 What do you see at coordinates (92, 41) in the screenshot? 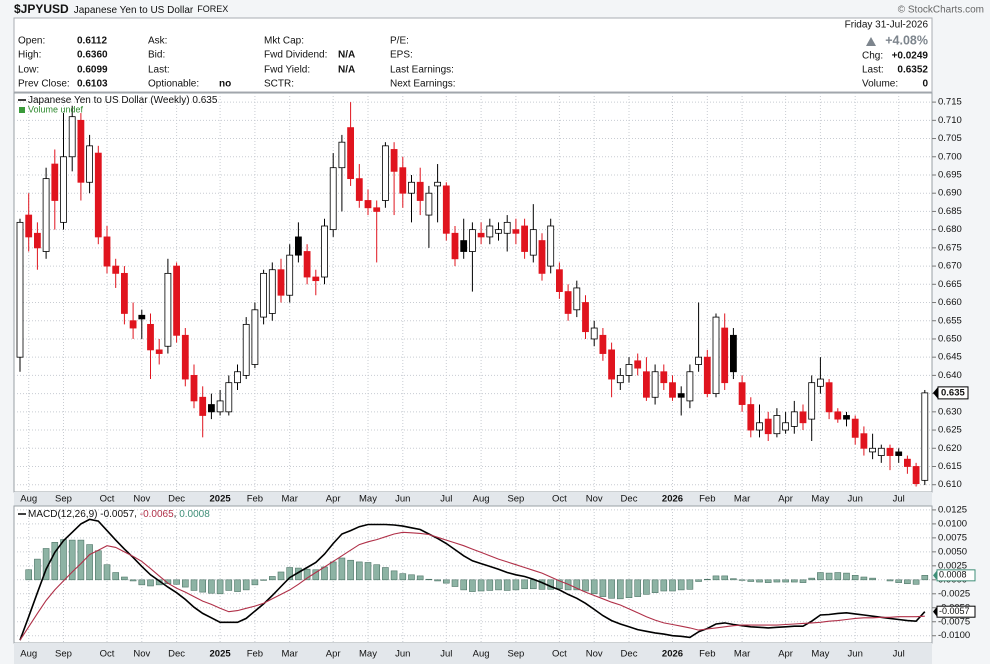
I see `field-value: 0.6112` at bounding box center [92, 41].